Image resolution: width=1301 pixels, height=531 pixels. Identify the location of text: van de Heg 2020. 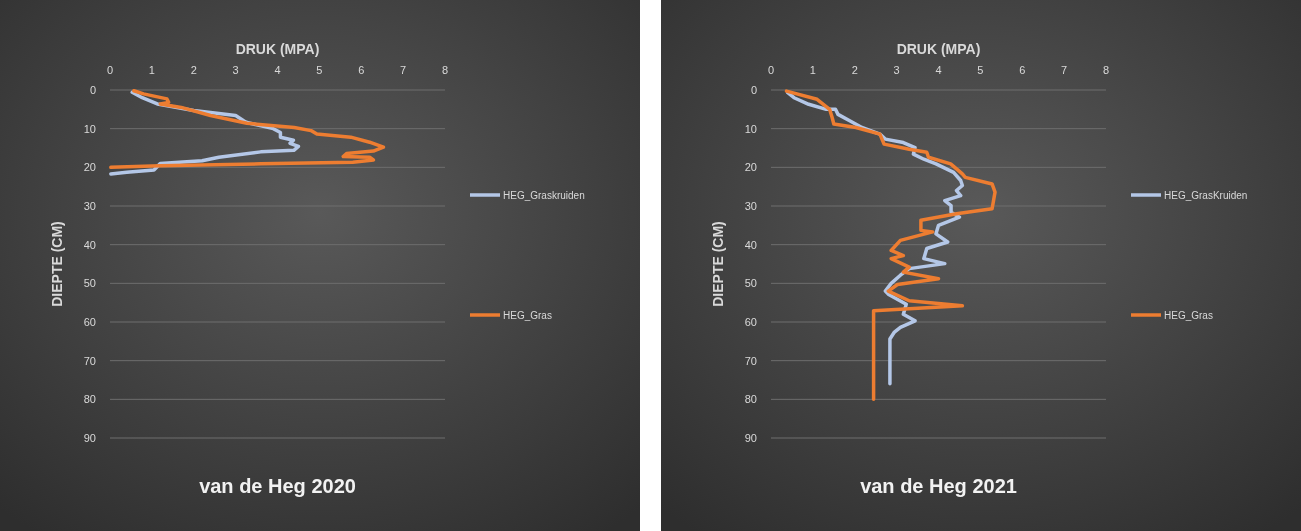
(277, 486).